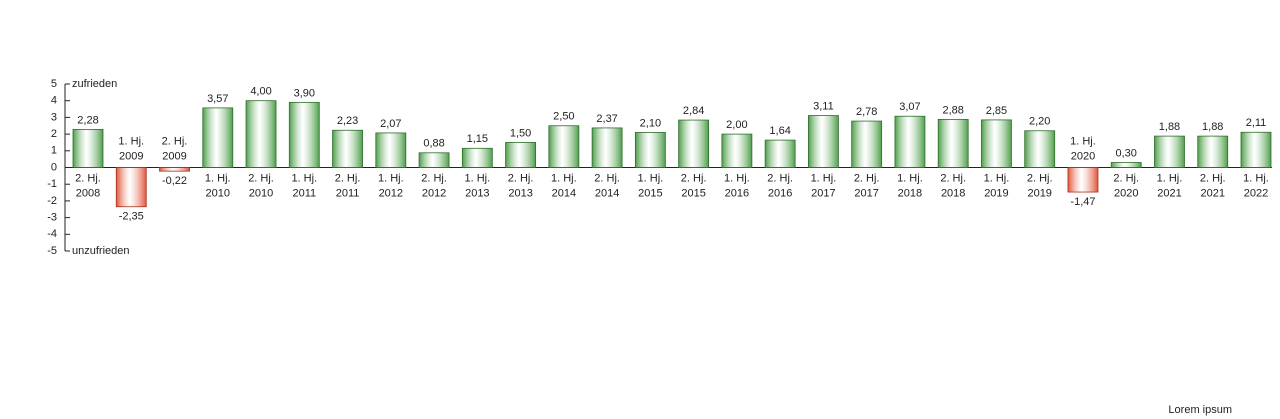 This screenshot has height=419, width=1280. What do you see at coordinates (391, 193) in the screenshot?
I see `x-tick-label: 2012` at bounding box center [391, 193].